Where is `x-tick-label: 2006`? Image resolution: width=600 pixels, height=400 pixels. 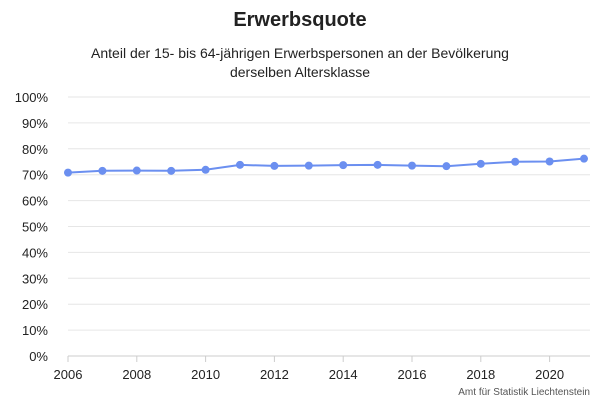
x-tick-label: 2006 is located at coordinates (68, 374).